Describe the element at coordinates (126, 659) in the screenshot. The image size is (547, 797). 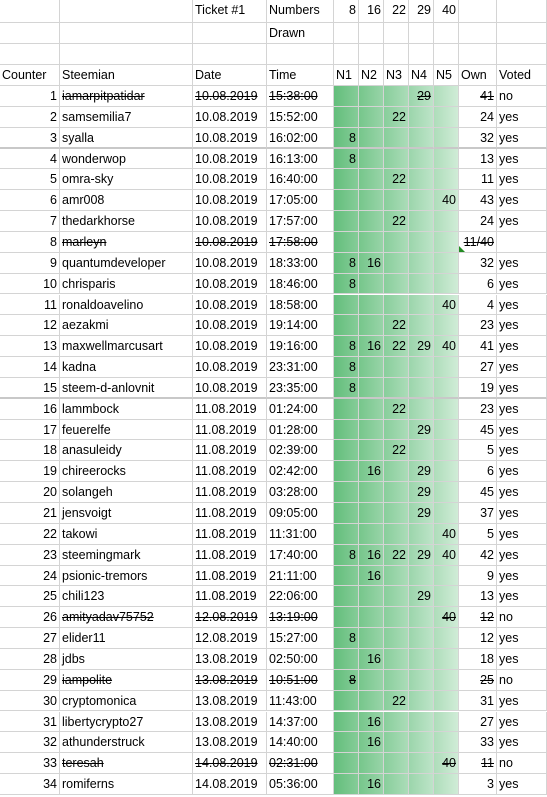
I see `steemian-cell: jdbs` at that location.